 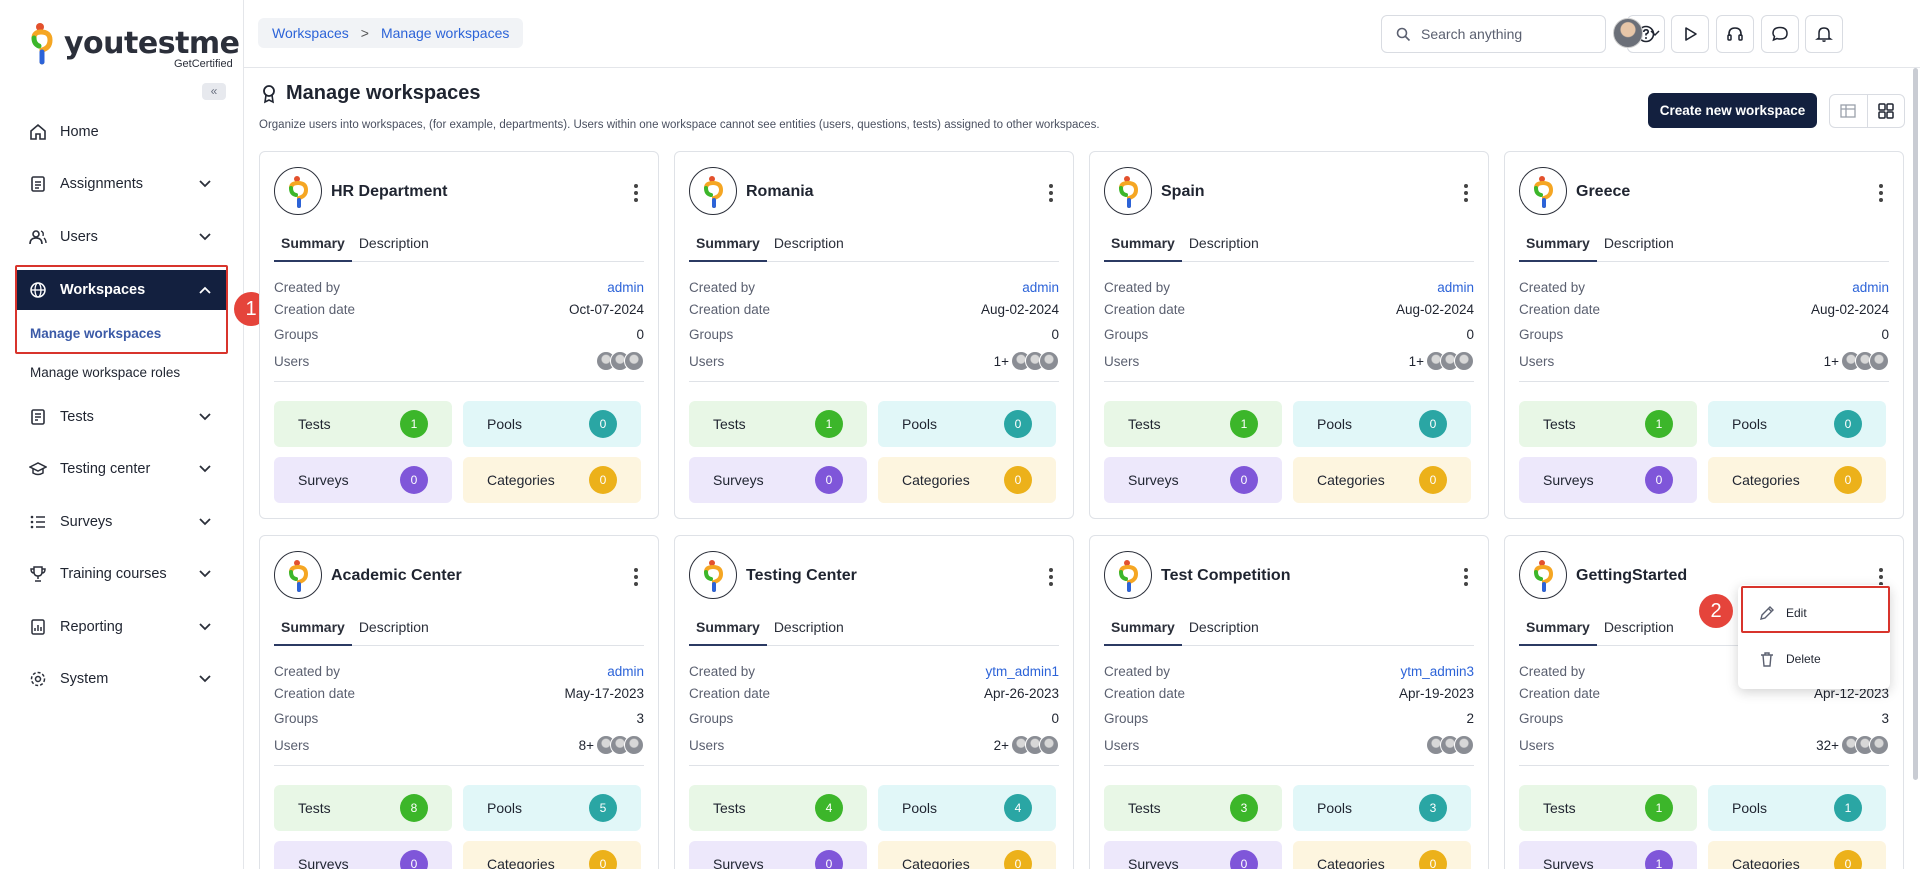 I want to click on sidebar-subitem-manage-workspace-roles: Manage workspace roles, so click(x=105, y=372).